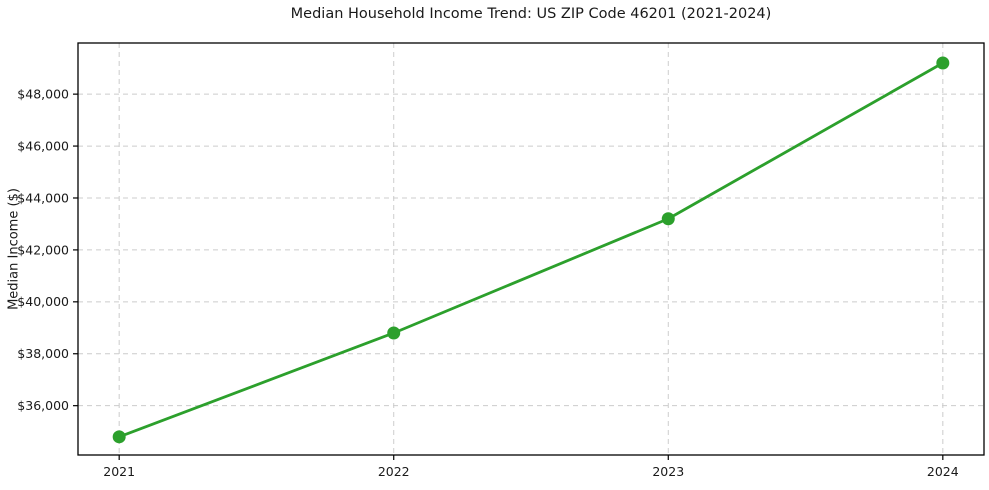  What do you see at coordinates (43, 405) in the screenshot?
I see `y-tick-label: $36,000` at bounding box center [43, 405].